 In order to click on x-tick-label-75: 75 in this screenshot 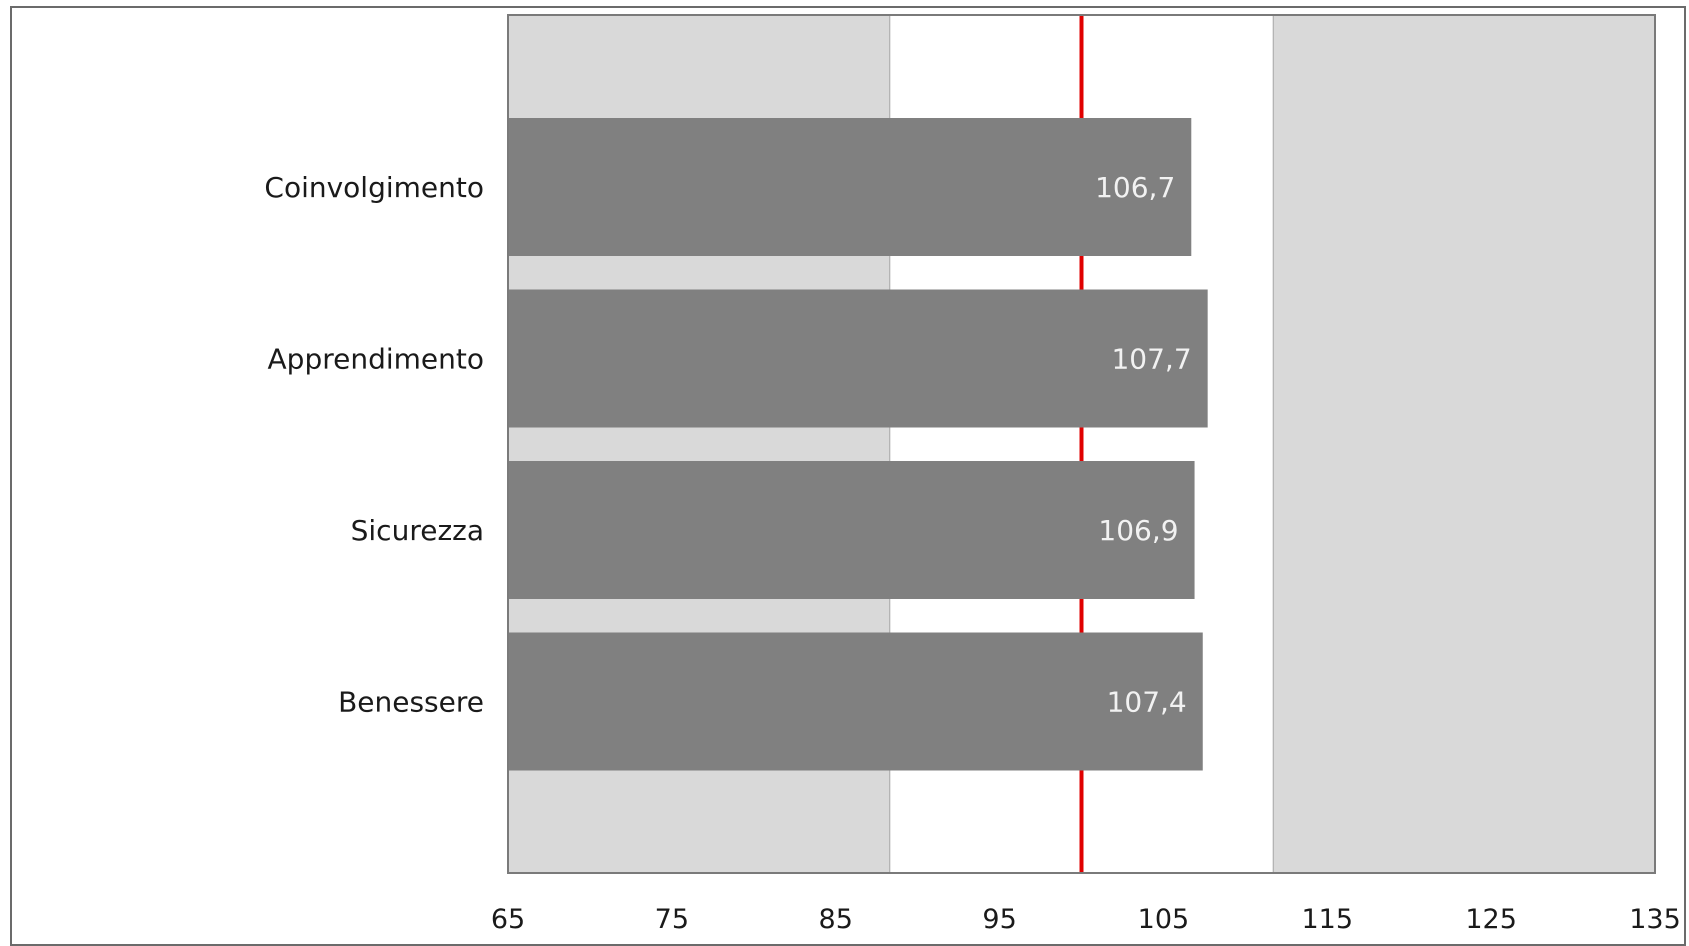, I will do `click(672, 919)`.